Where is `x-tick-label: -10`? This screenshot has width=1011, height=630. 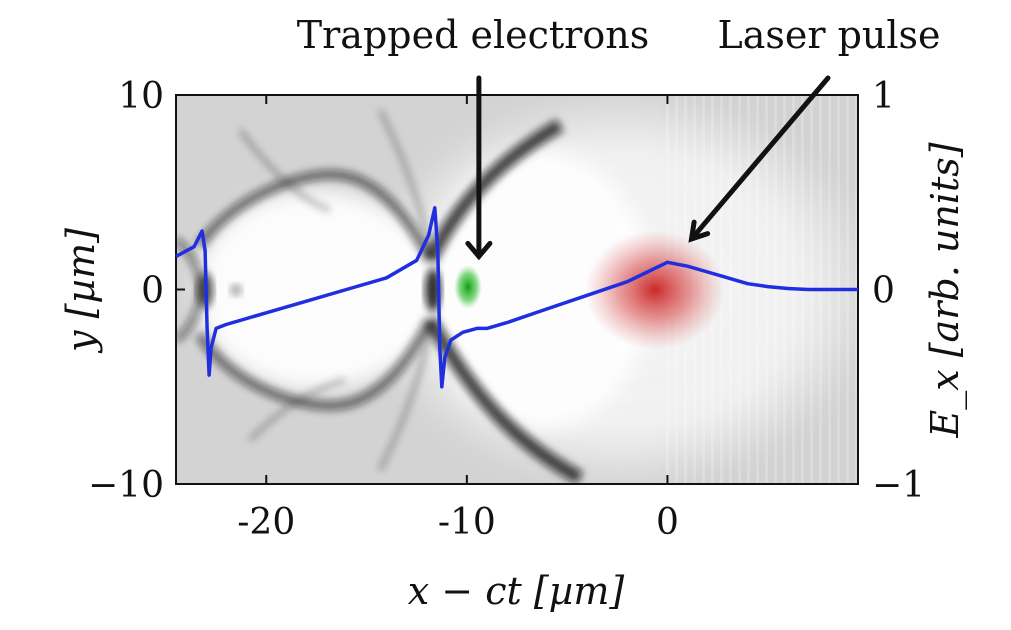
x-tick-label: -10 is located at coordinates (467, 522).